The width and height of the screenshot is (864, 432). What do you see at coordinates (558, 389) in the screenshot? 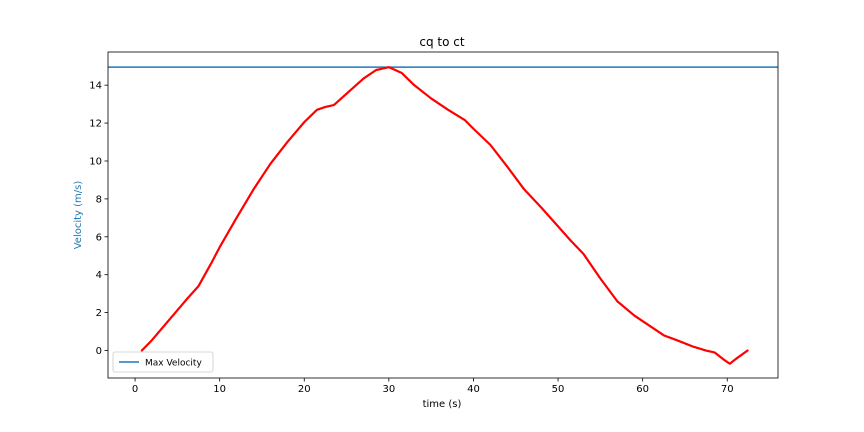
I see `x-tick-label: 50` at bounding box center [558, 389].